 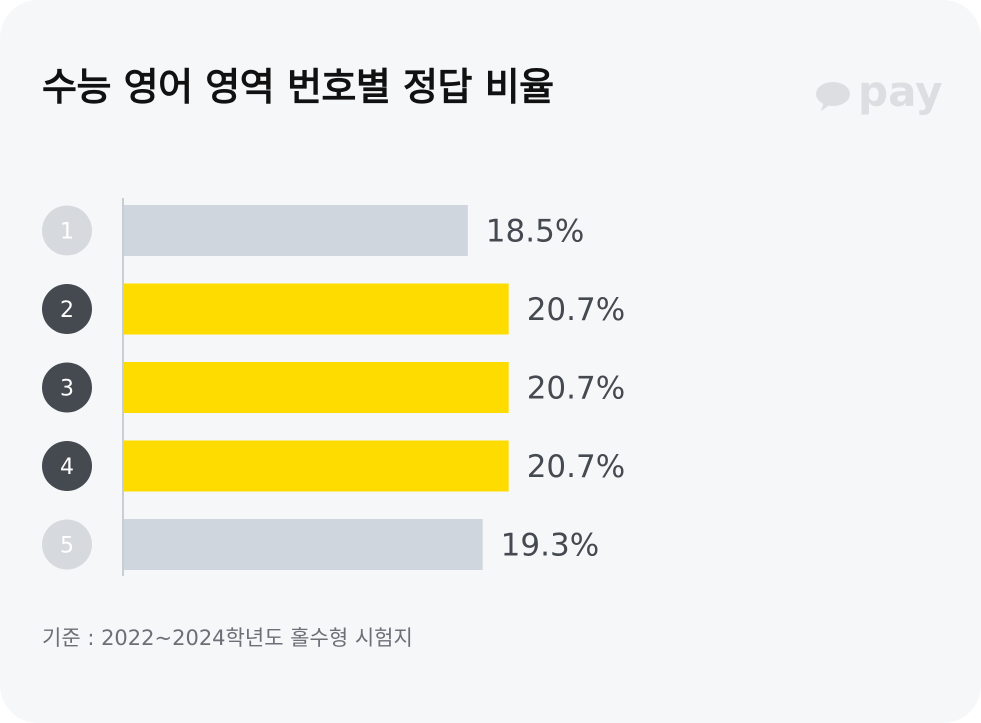 I want to click on value-label: 18.5%, so click(x=535, y=232).